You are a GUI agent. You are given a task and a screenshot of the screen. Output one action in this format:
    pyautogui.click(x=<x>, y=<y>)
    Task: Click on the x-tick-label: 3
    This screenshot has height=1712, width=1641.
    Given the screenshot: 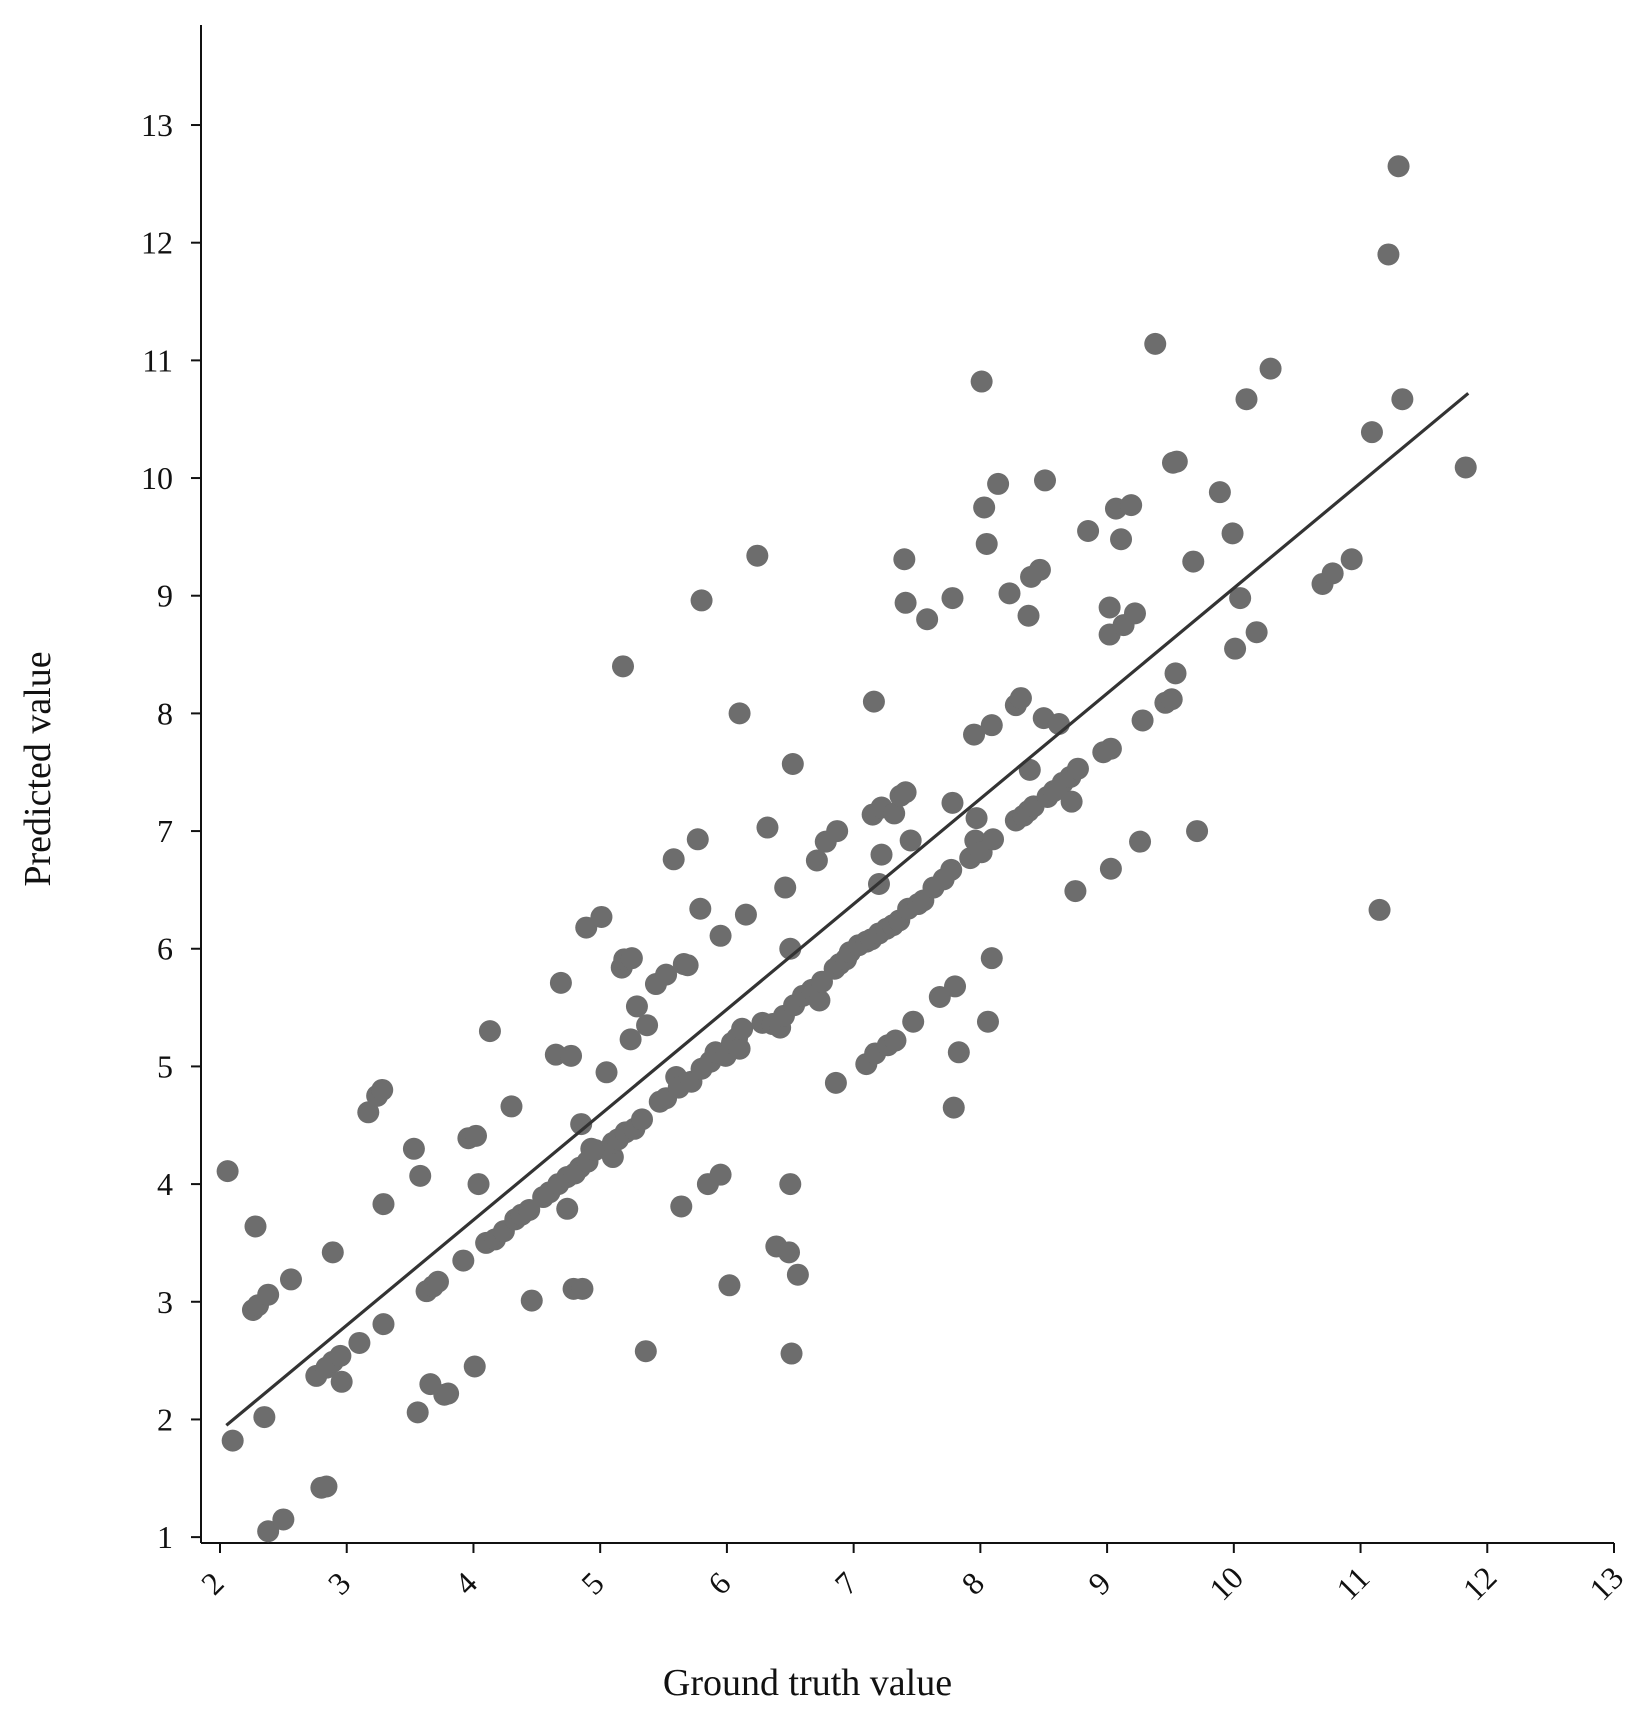 What is the action you would take?
    pyautogui.click(x=339, y=1583)
    